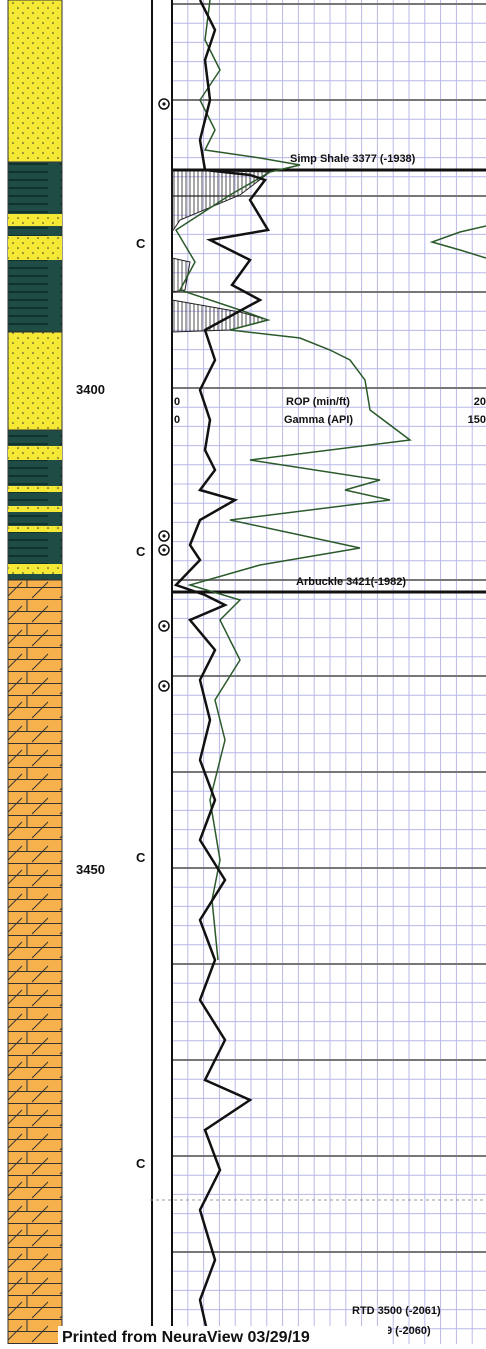 Image resolution: width=486 pixels, height=1349 pixels. I want to click on core-symbol-dots, so click(164, 395).